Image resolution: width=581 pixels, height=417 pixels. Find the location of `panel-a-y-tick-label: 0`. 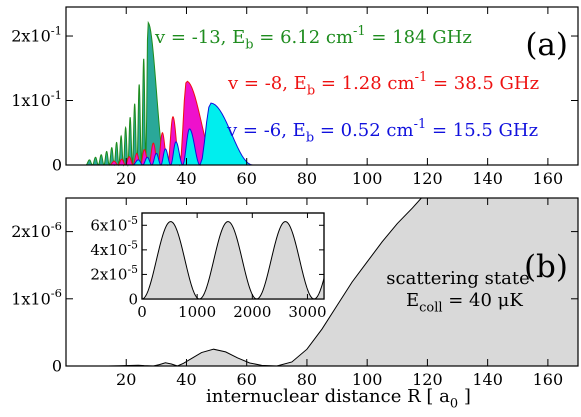

panel-a-y-tick-label: 0 is located at coordinates (57, 165).